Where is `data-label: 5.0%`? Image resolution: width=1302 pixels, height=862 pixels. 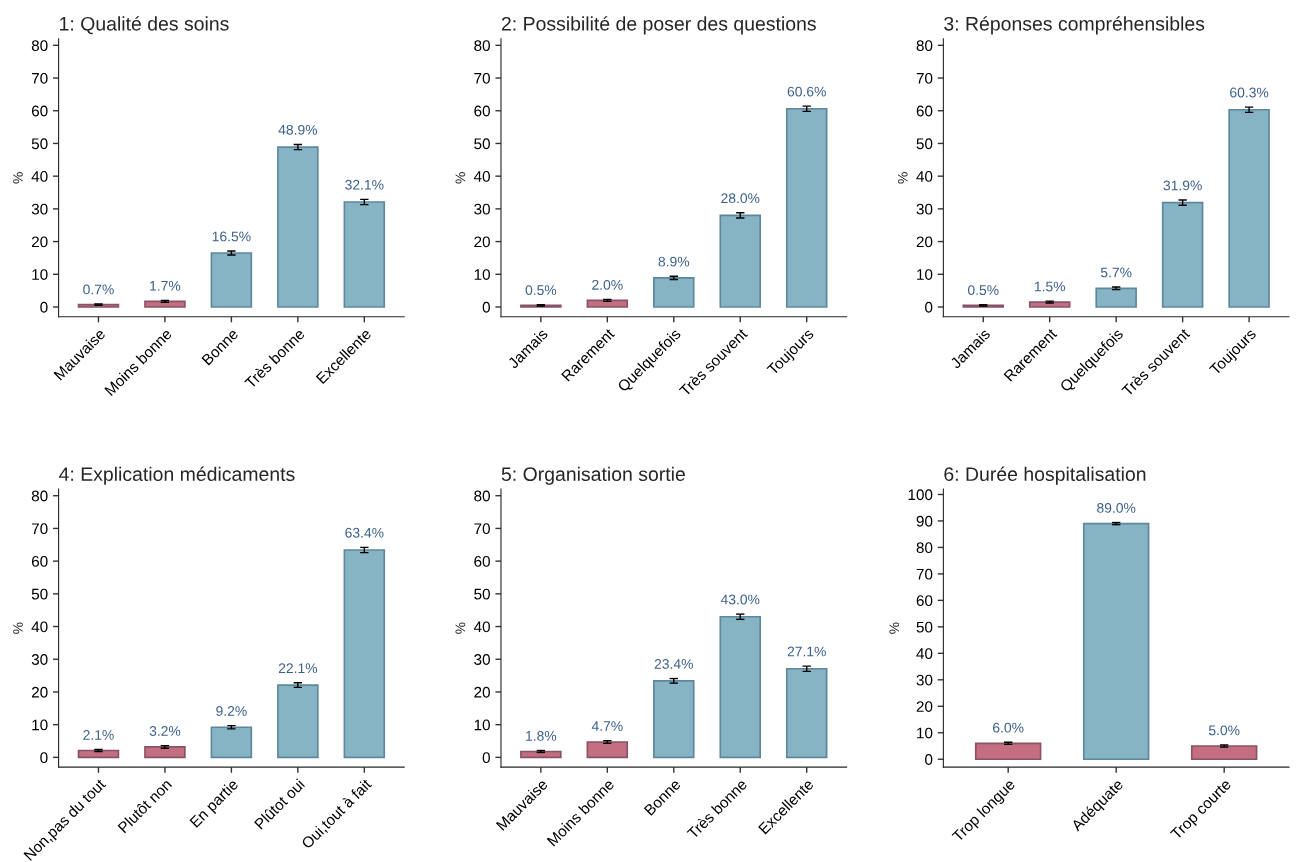 data-label: 5.0% is located at coordinates (1224, 730).